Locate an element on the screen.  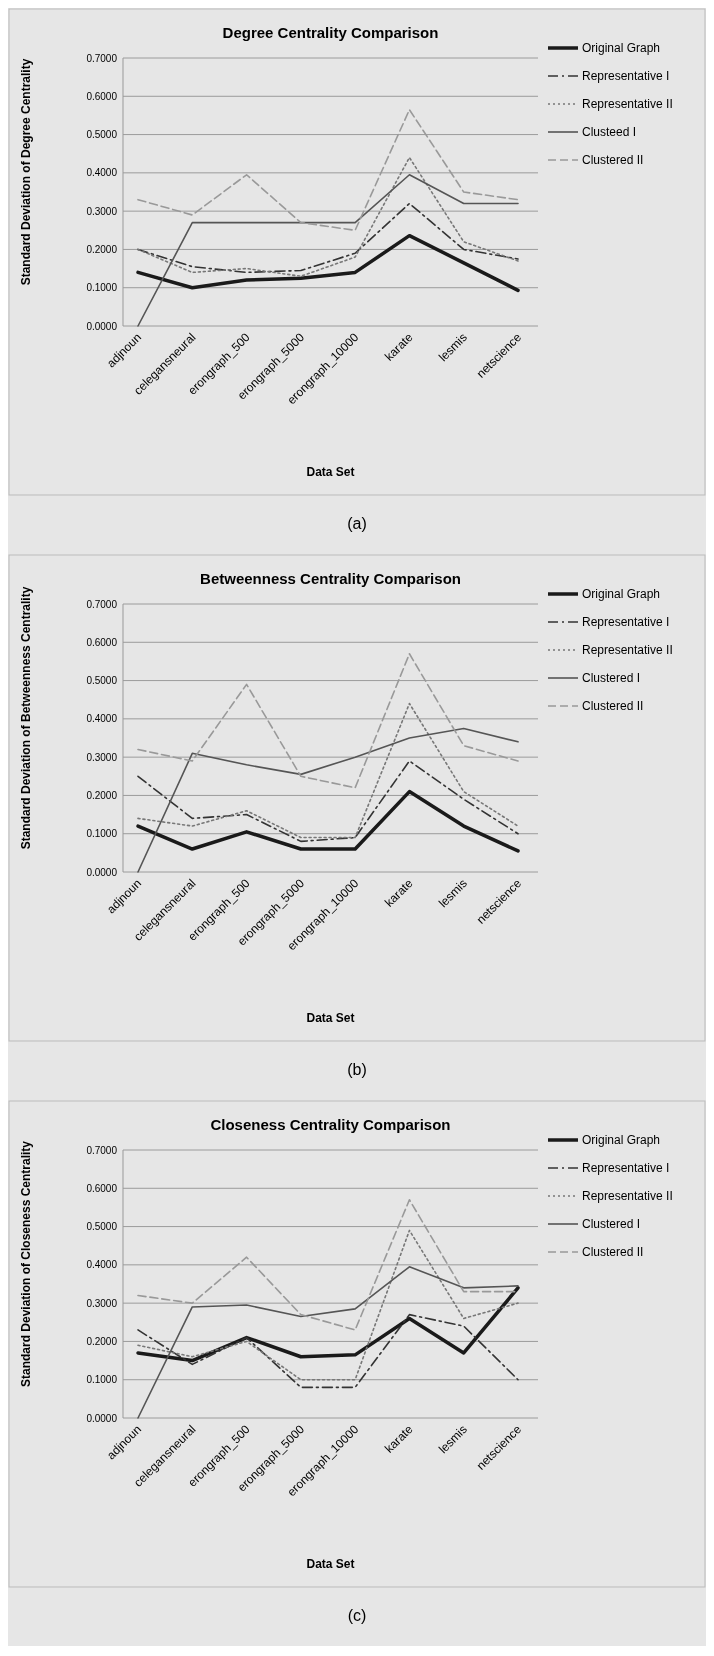
chart-title: Closeness Centrality Comparison is located at coordinates (330, 1124).